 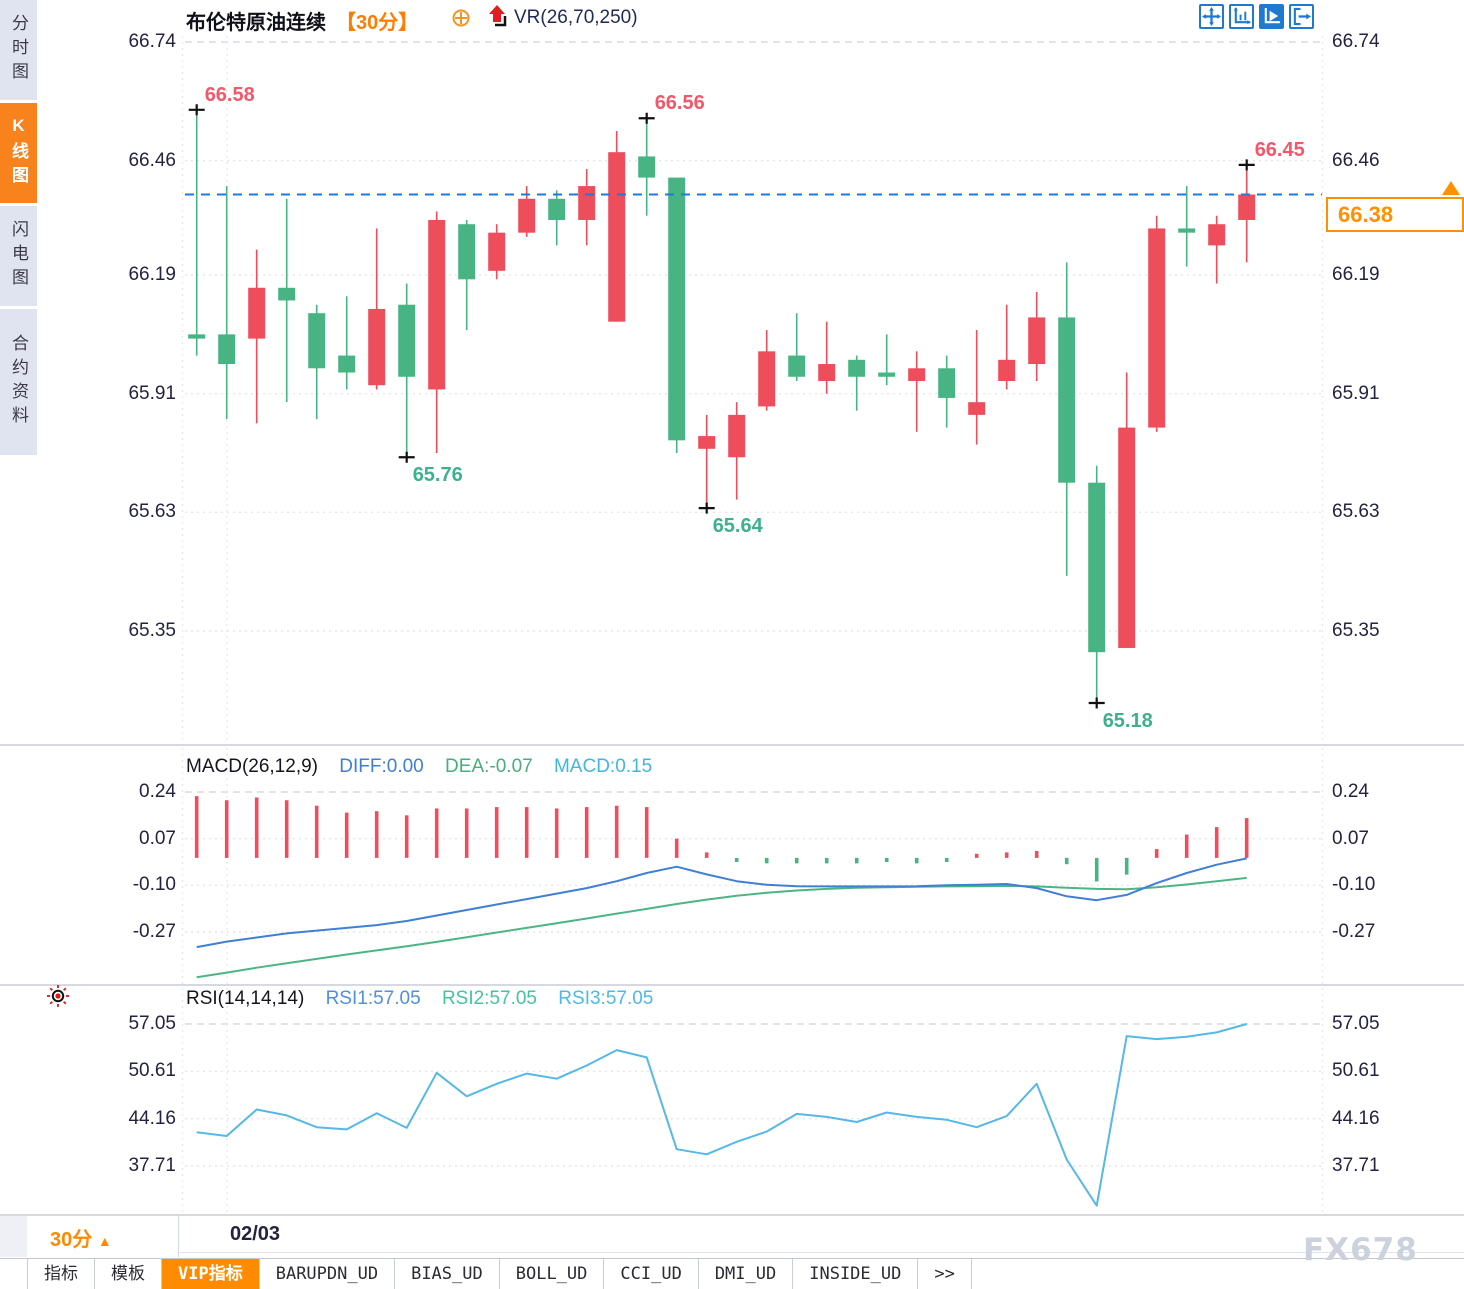 What do you see at coordinates (58, 996) in the screenshot?
I see `alert-sun-icon` at bounding box center [58, 996].